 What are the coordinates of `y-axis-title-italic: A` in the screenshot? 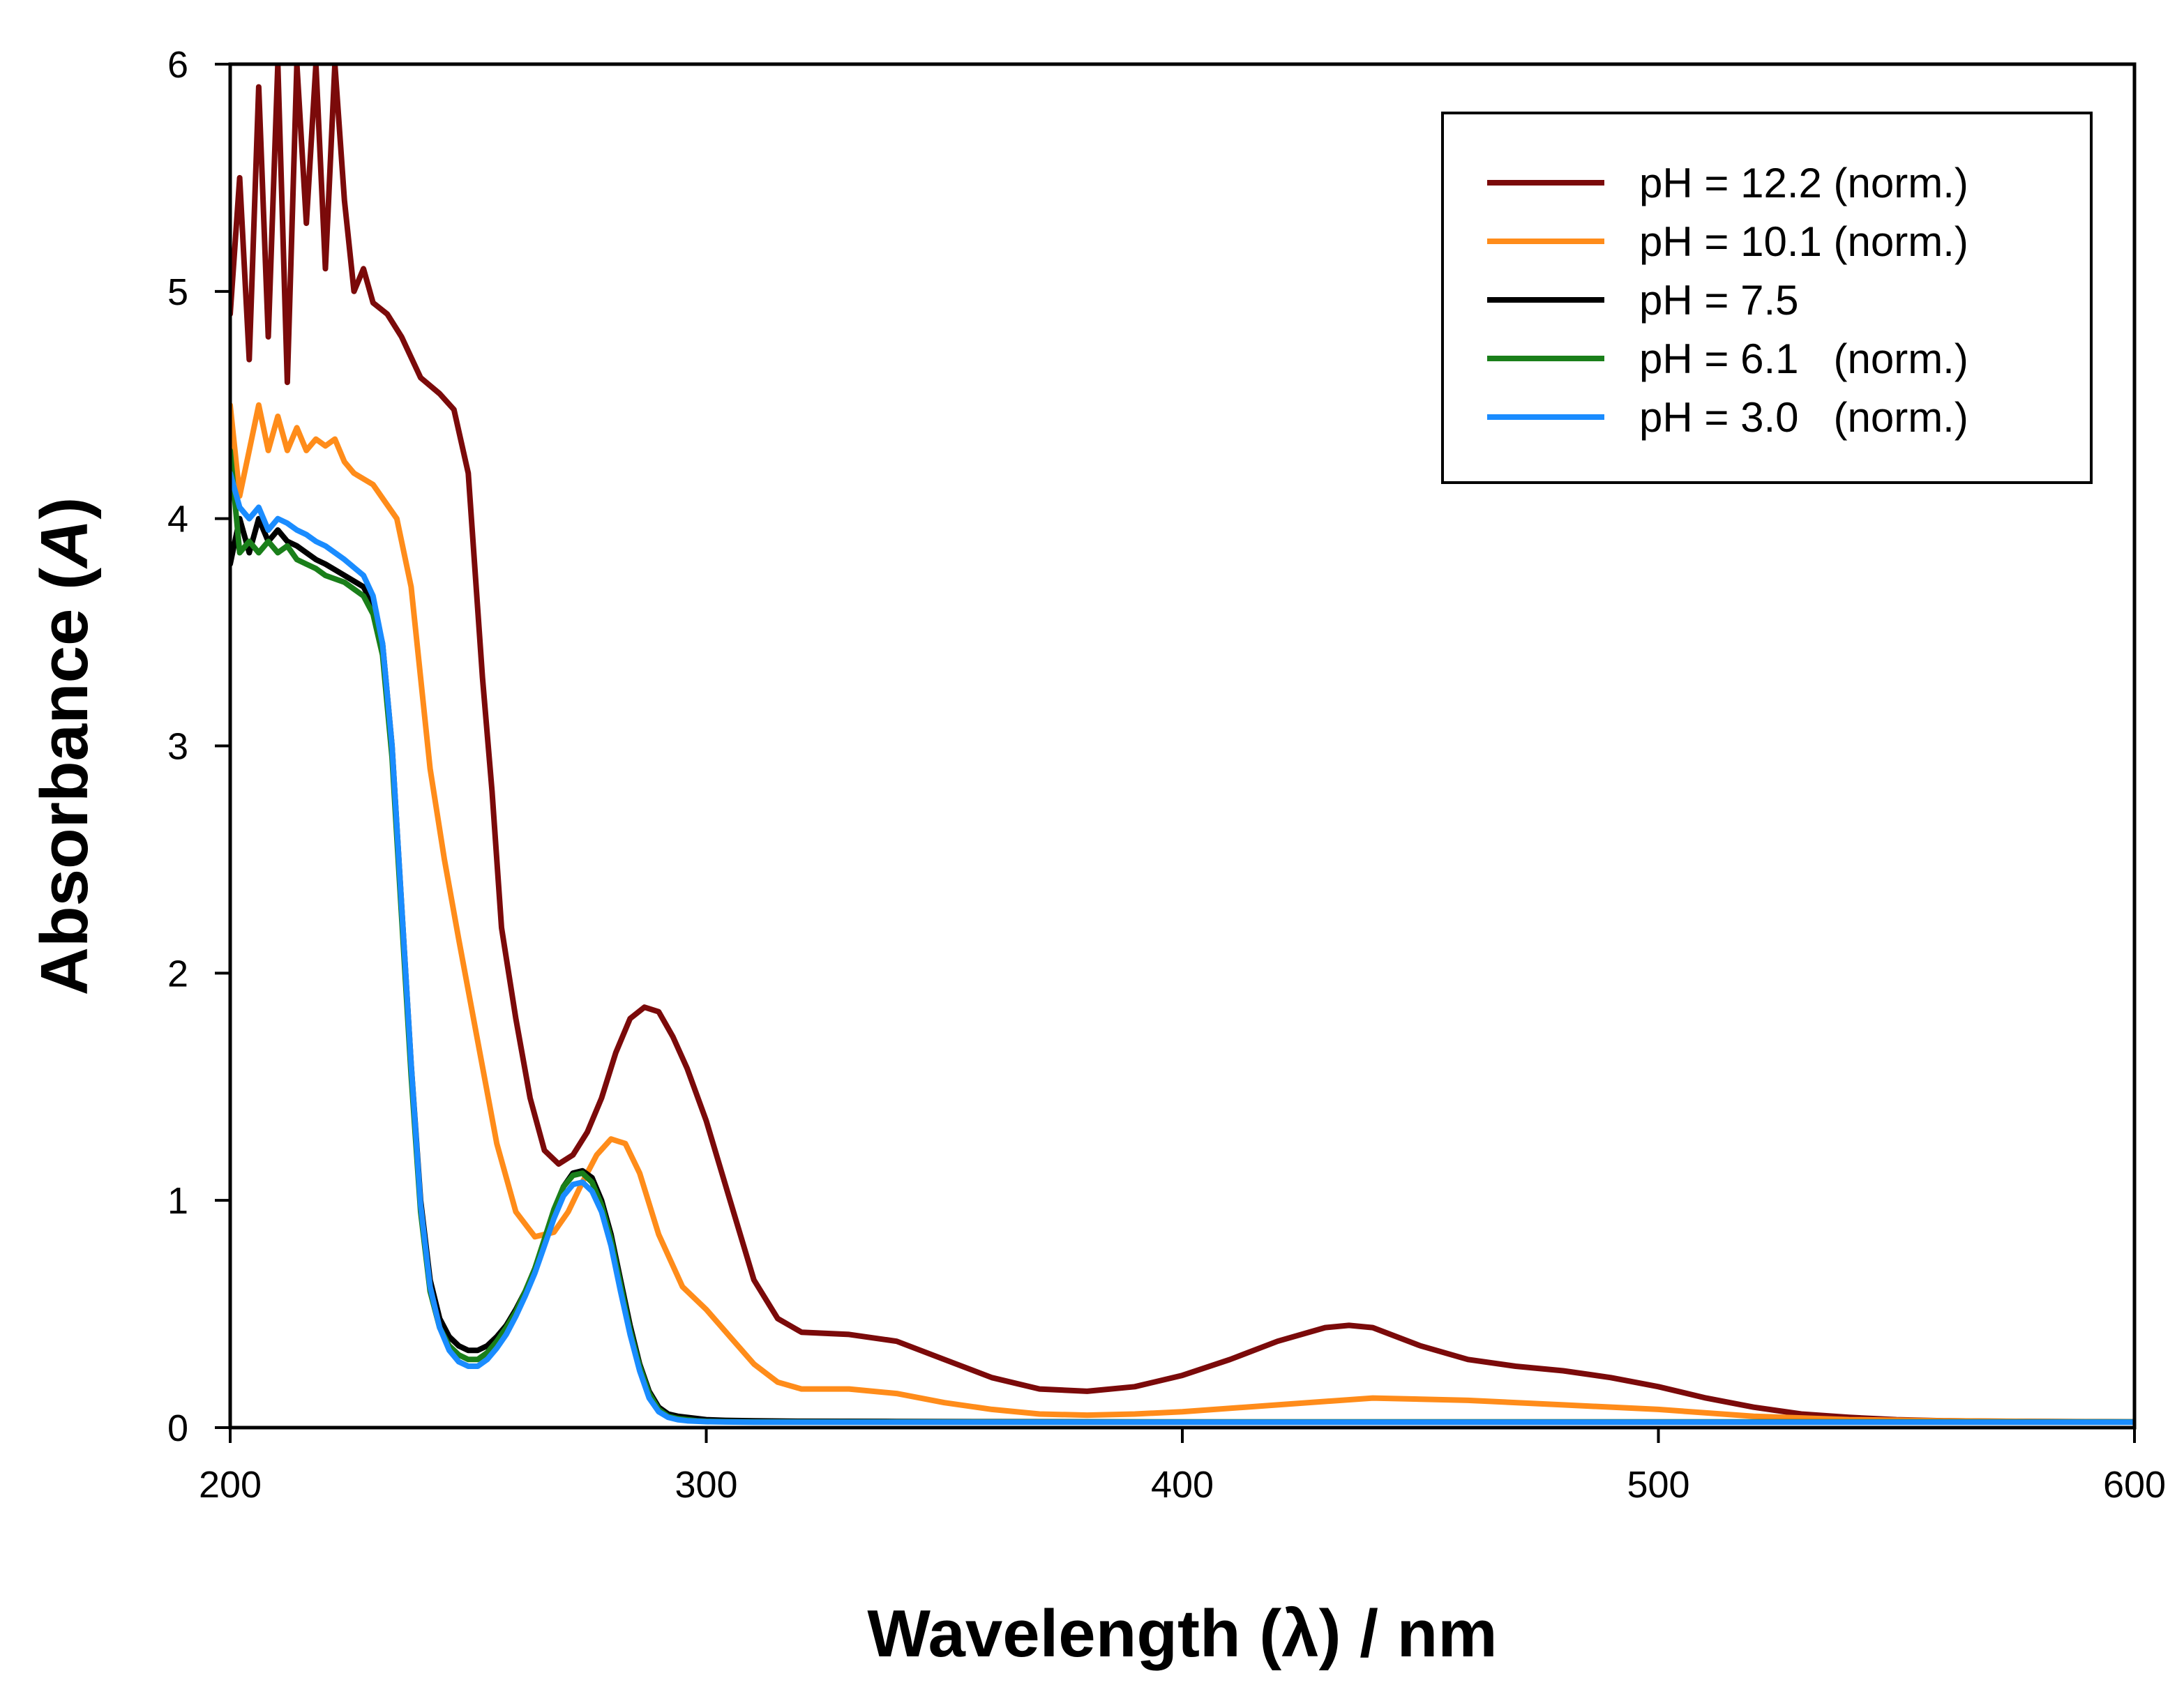 It's located at (64, 544).